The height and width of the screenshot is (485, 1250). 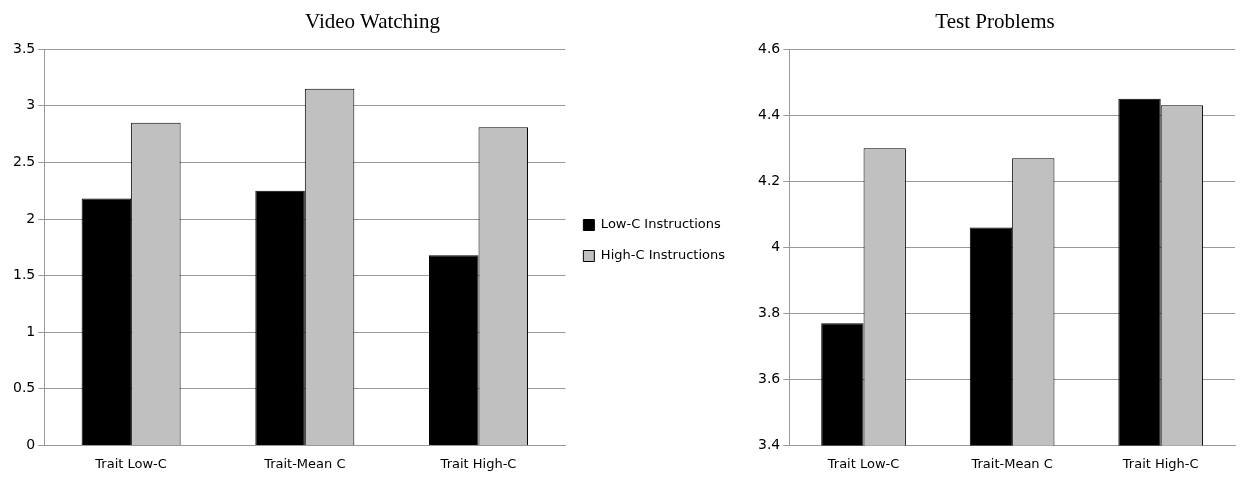 What do you see at coordinates (31, 444) in the screenshot?
I see `y-tick-label: 0` at bounding box center [31, 444].